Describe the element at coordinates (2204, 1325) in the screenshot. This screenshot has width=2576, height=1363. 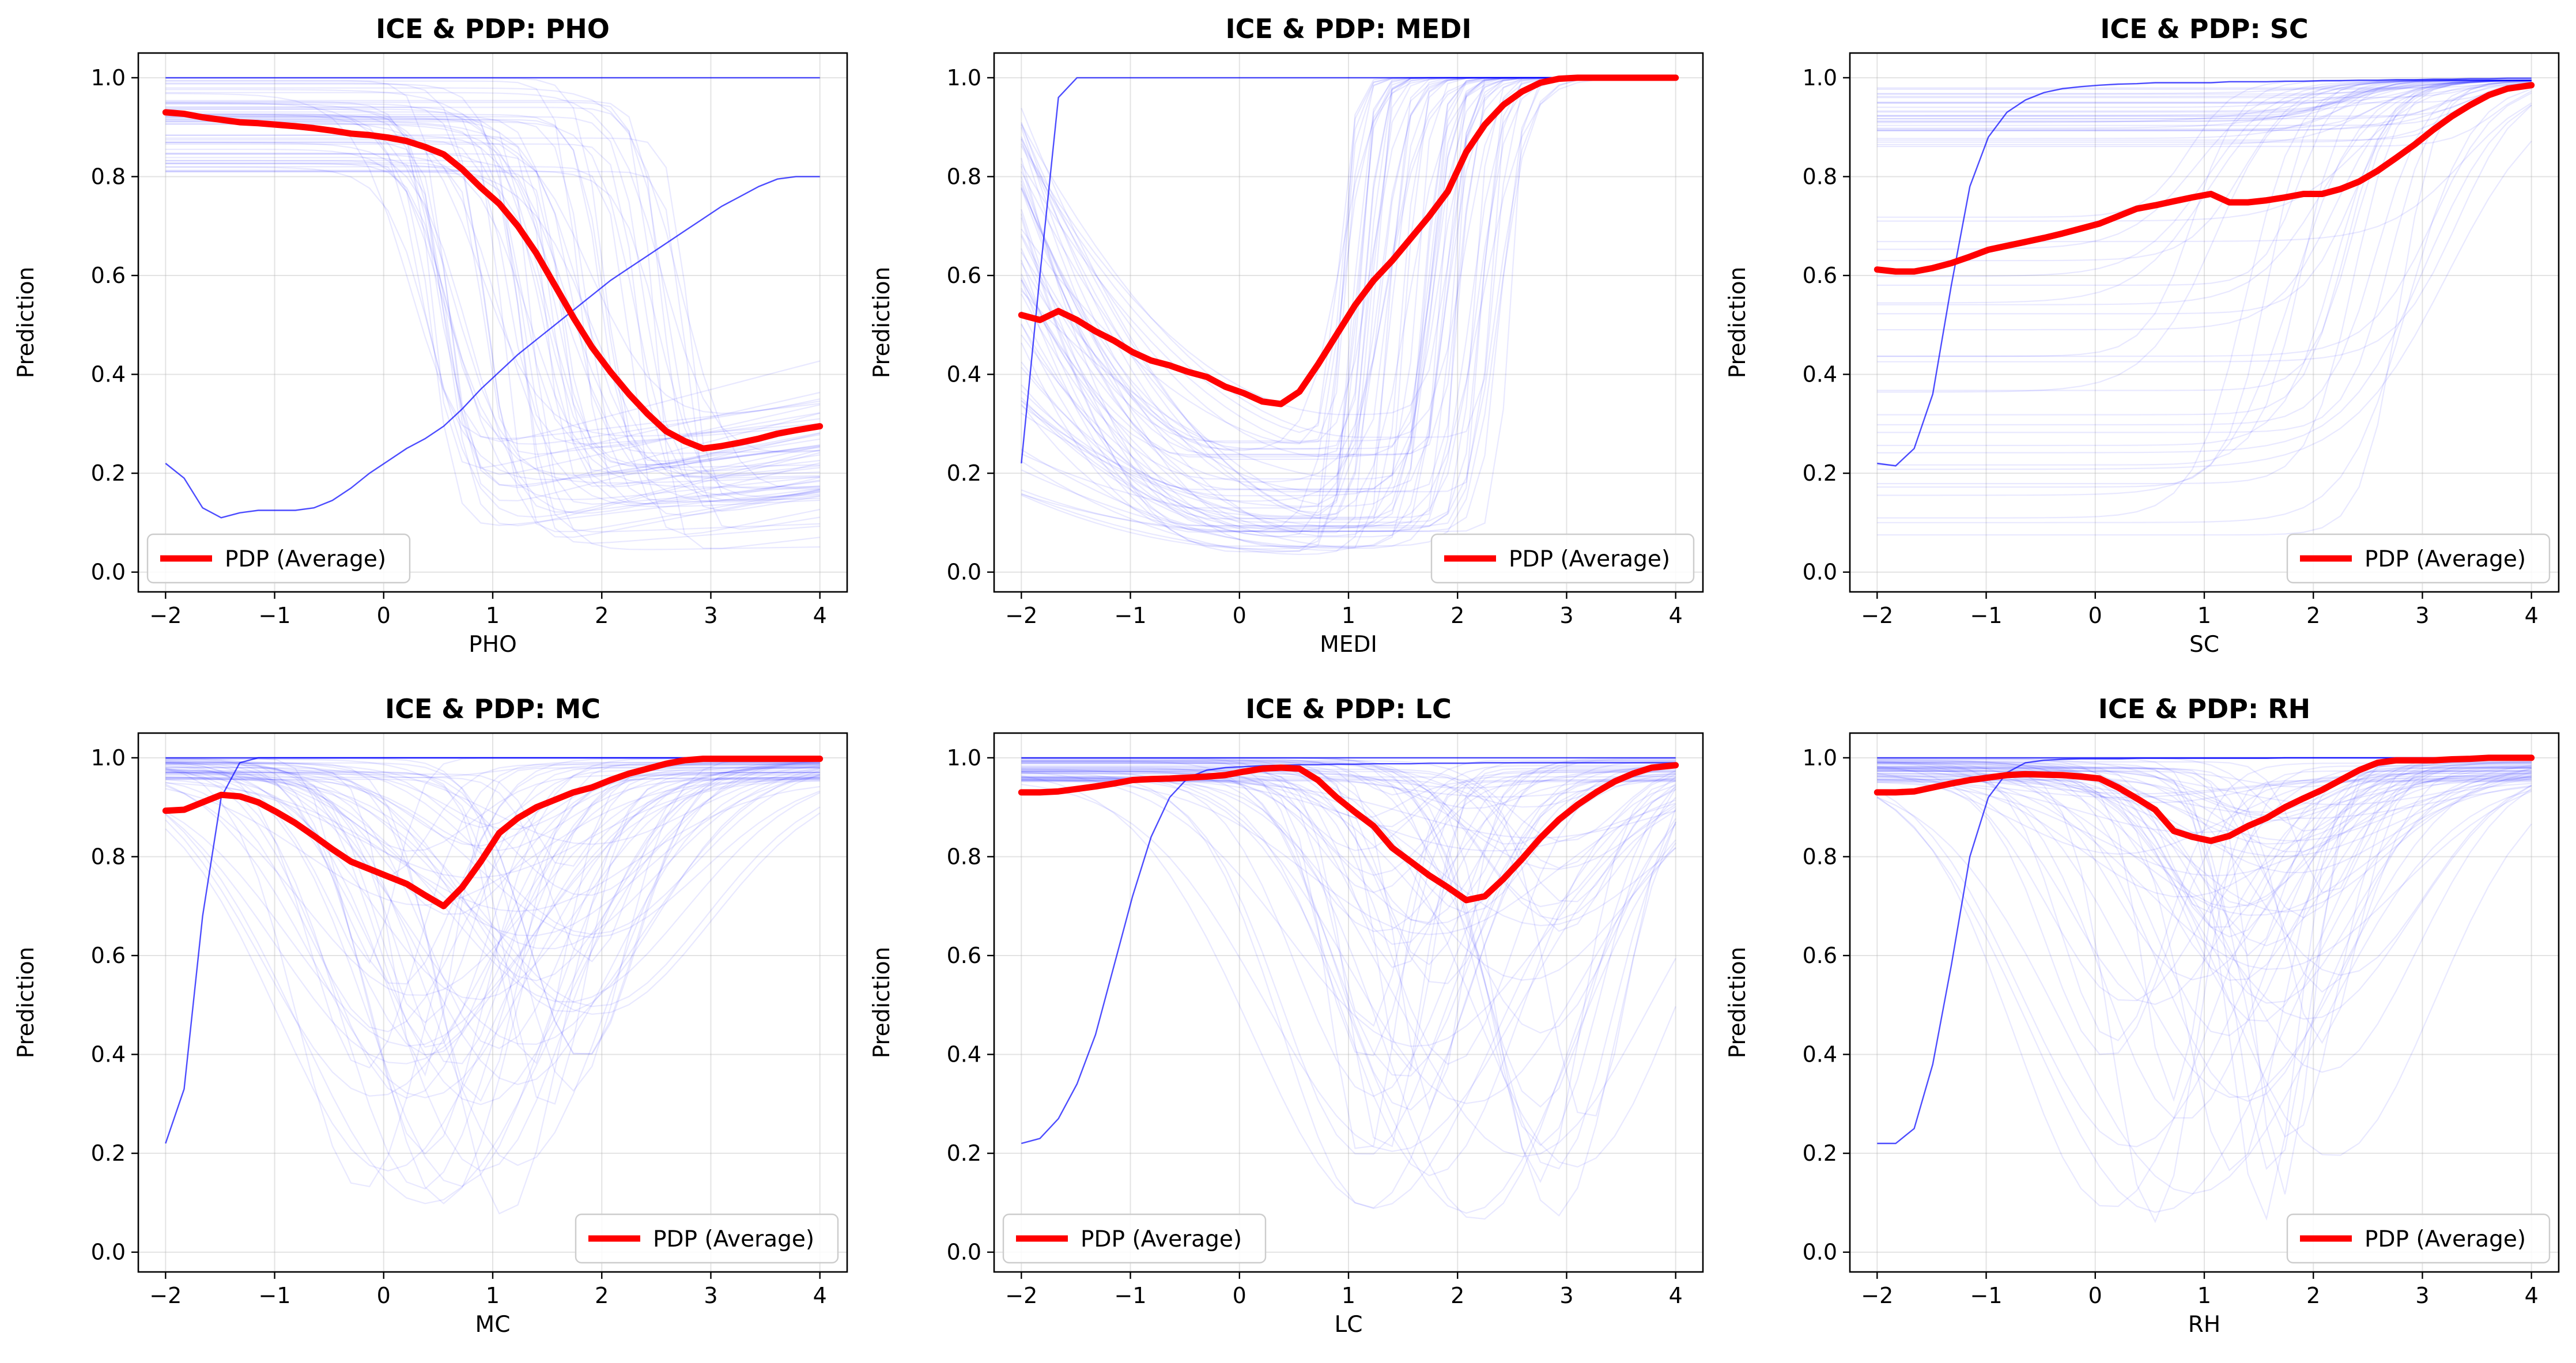
I see `x-axis-label: RH` at that location.